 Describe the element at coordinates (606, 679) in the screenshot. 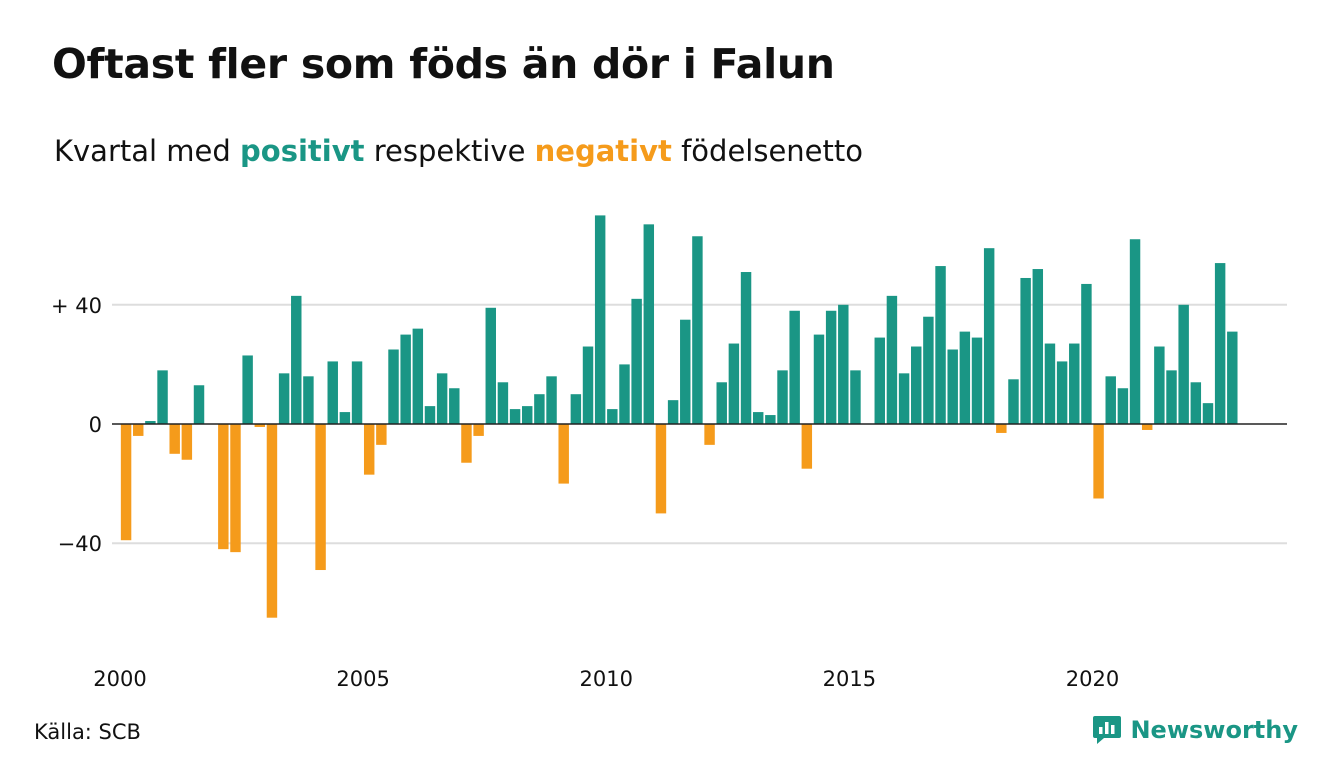

I see `x-tick-label: 2010` at that location.